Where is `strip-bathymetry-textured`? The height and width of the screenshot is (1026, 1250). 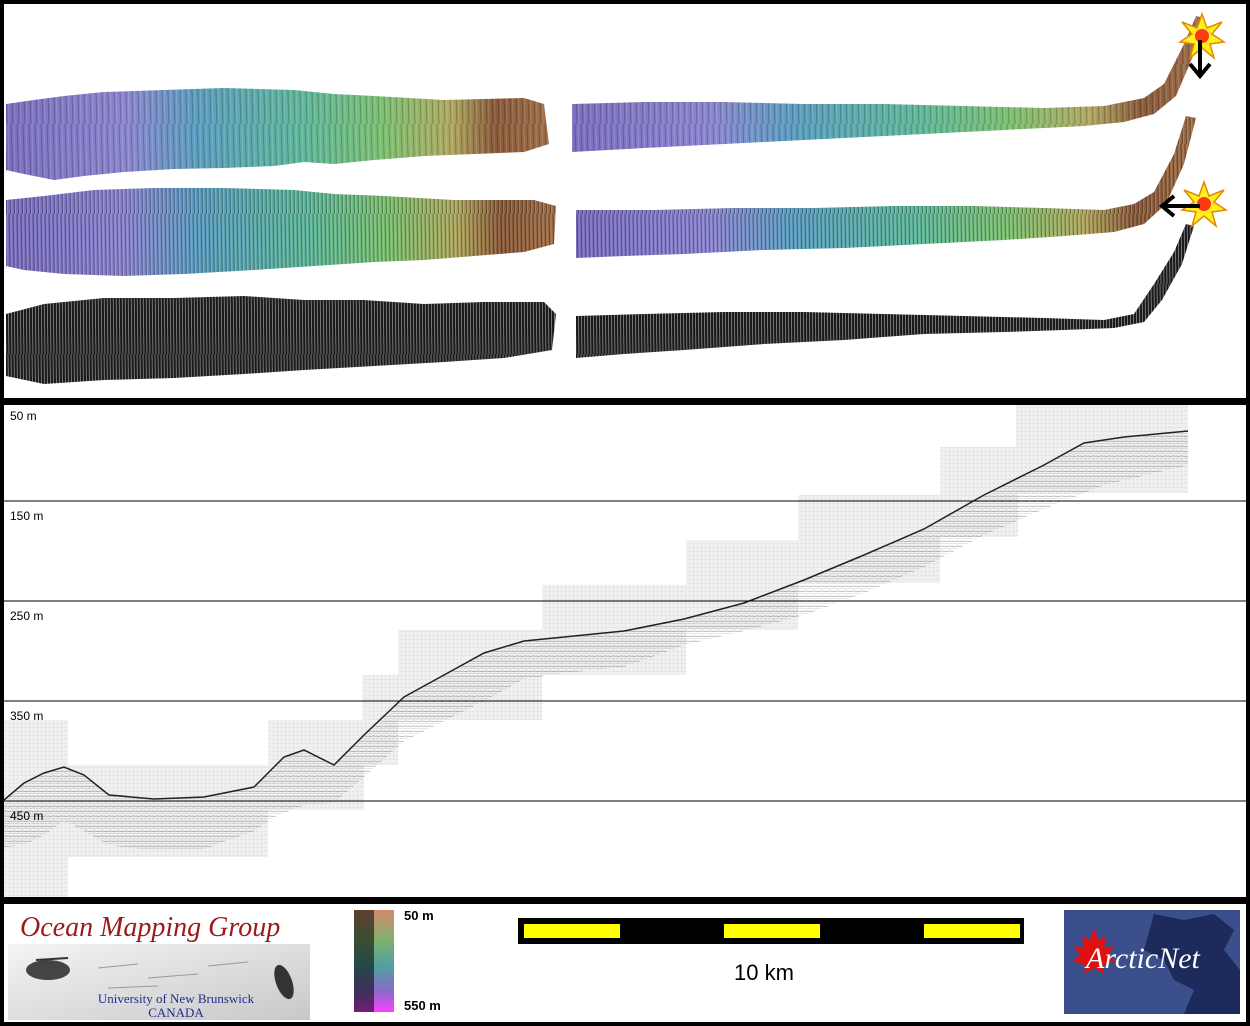 strip-bathymetry-textured is located at coordinates (601, 196).